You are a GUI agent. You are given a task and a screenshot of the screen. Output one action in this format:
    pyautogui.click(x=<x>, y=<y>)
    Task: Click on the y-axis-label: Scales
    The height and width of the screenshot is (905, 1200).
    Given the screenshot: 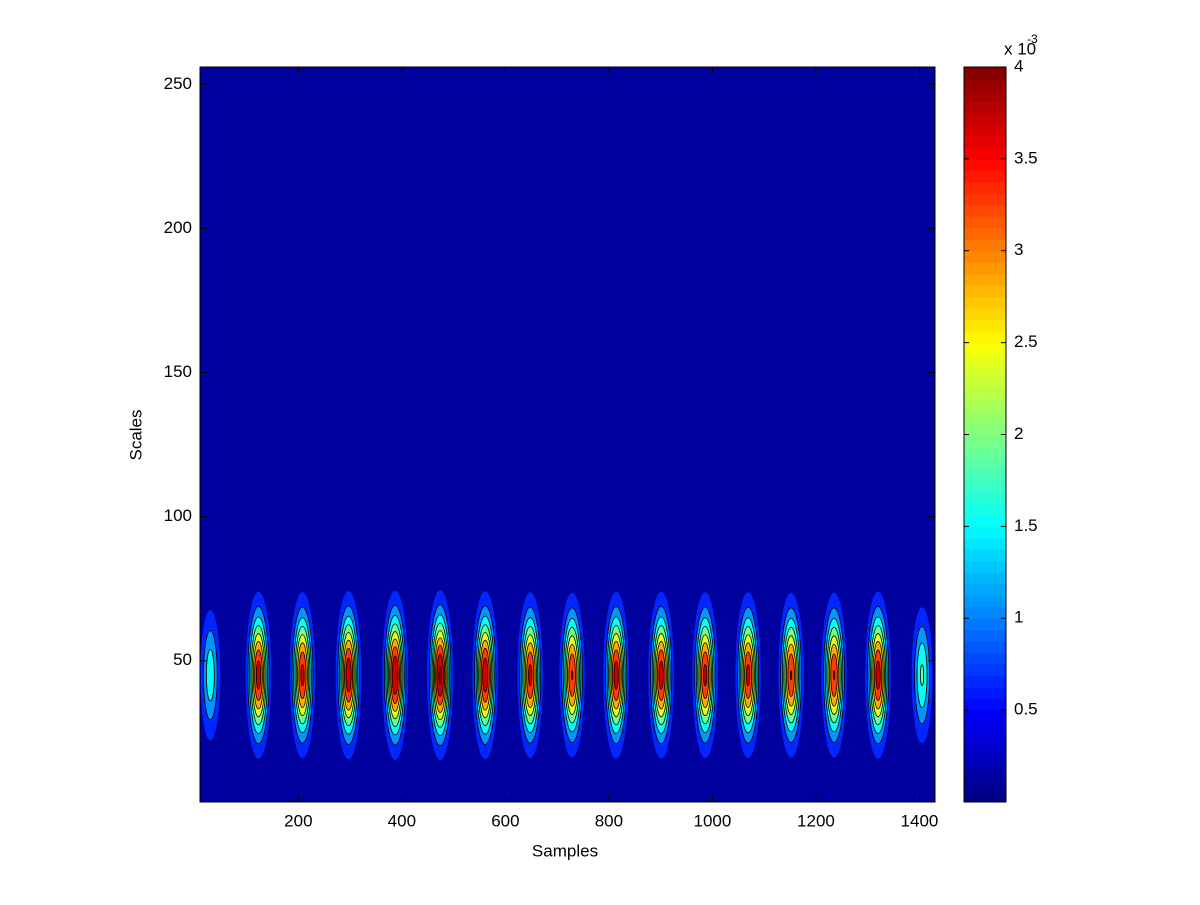 What is the action you would take?
    pyautogui.click(x=135, y=434)
    